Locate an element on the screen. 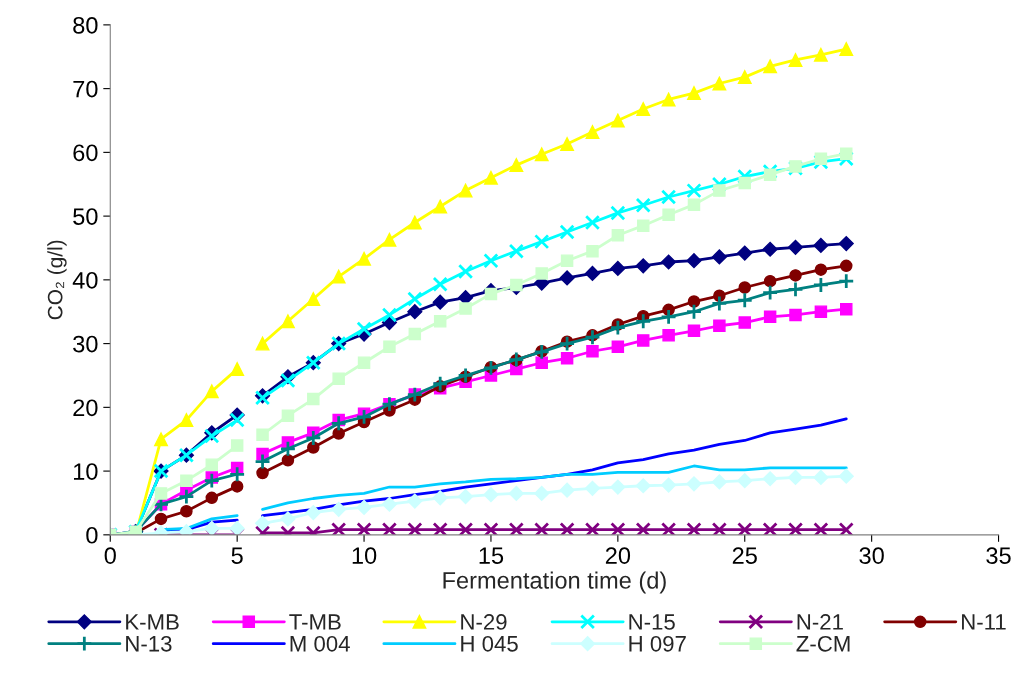  legend-label: Z-CM is located at coordinates (823, 643).